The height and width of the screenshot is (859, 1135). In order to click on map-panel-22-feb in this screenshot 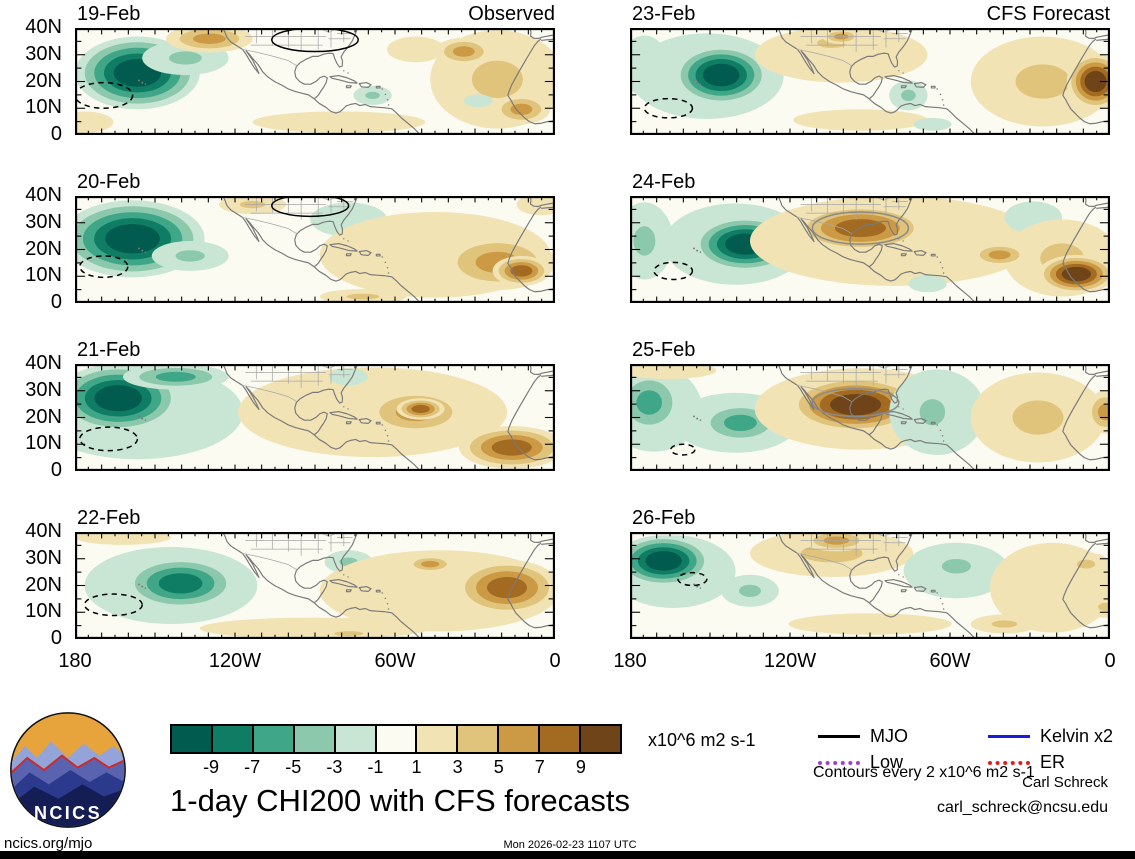, I will do `click(315, 585)`.